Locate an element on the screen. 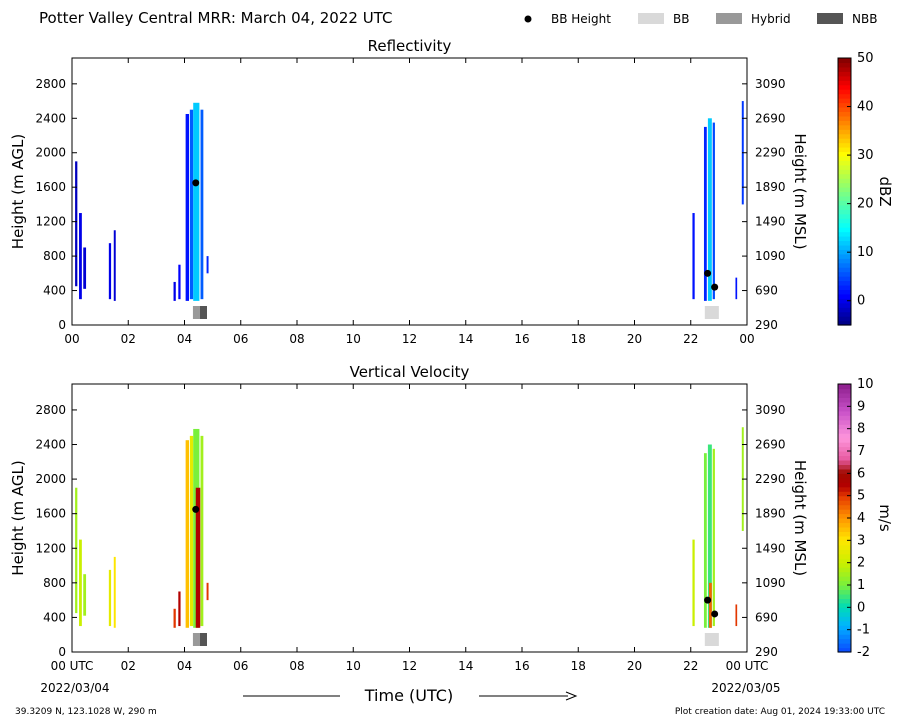 The height and width of the screenshot is (725, 900). legend-label-bb: BB is located at coordinates (681, 19).